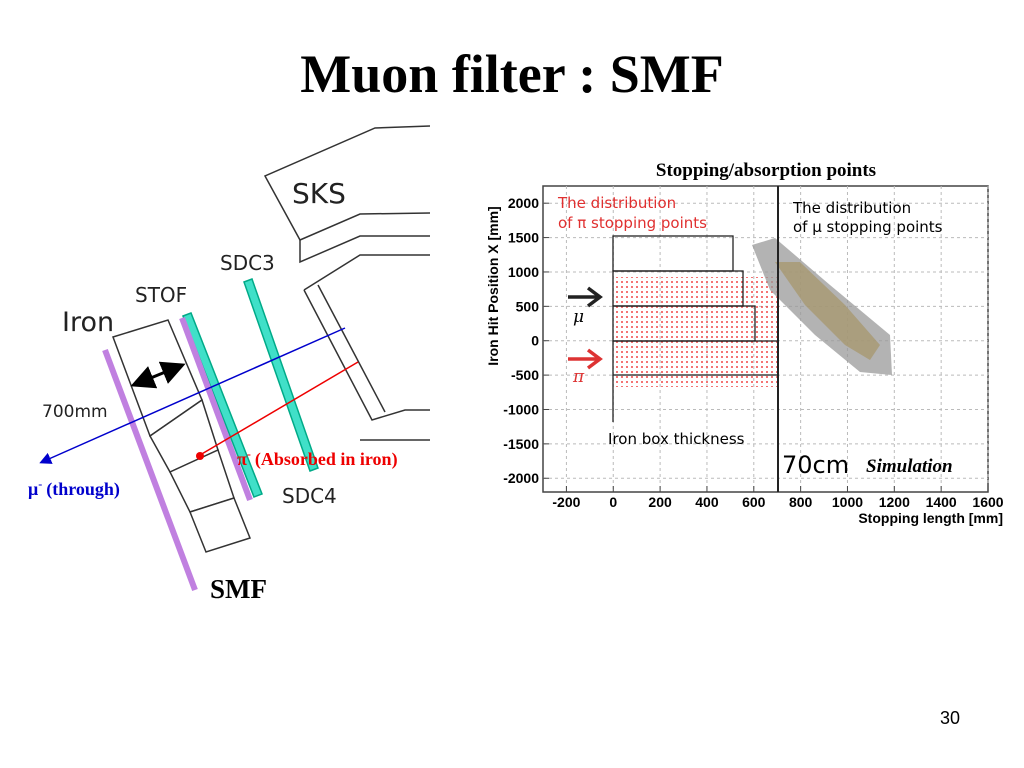 This screenshot has height=768, width=1024. I want to click on mu-dist-label: The distribution, so click(851, 208).